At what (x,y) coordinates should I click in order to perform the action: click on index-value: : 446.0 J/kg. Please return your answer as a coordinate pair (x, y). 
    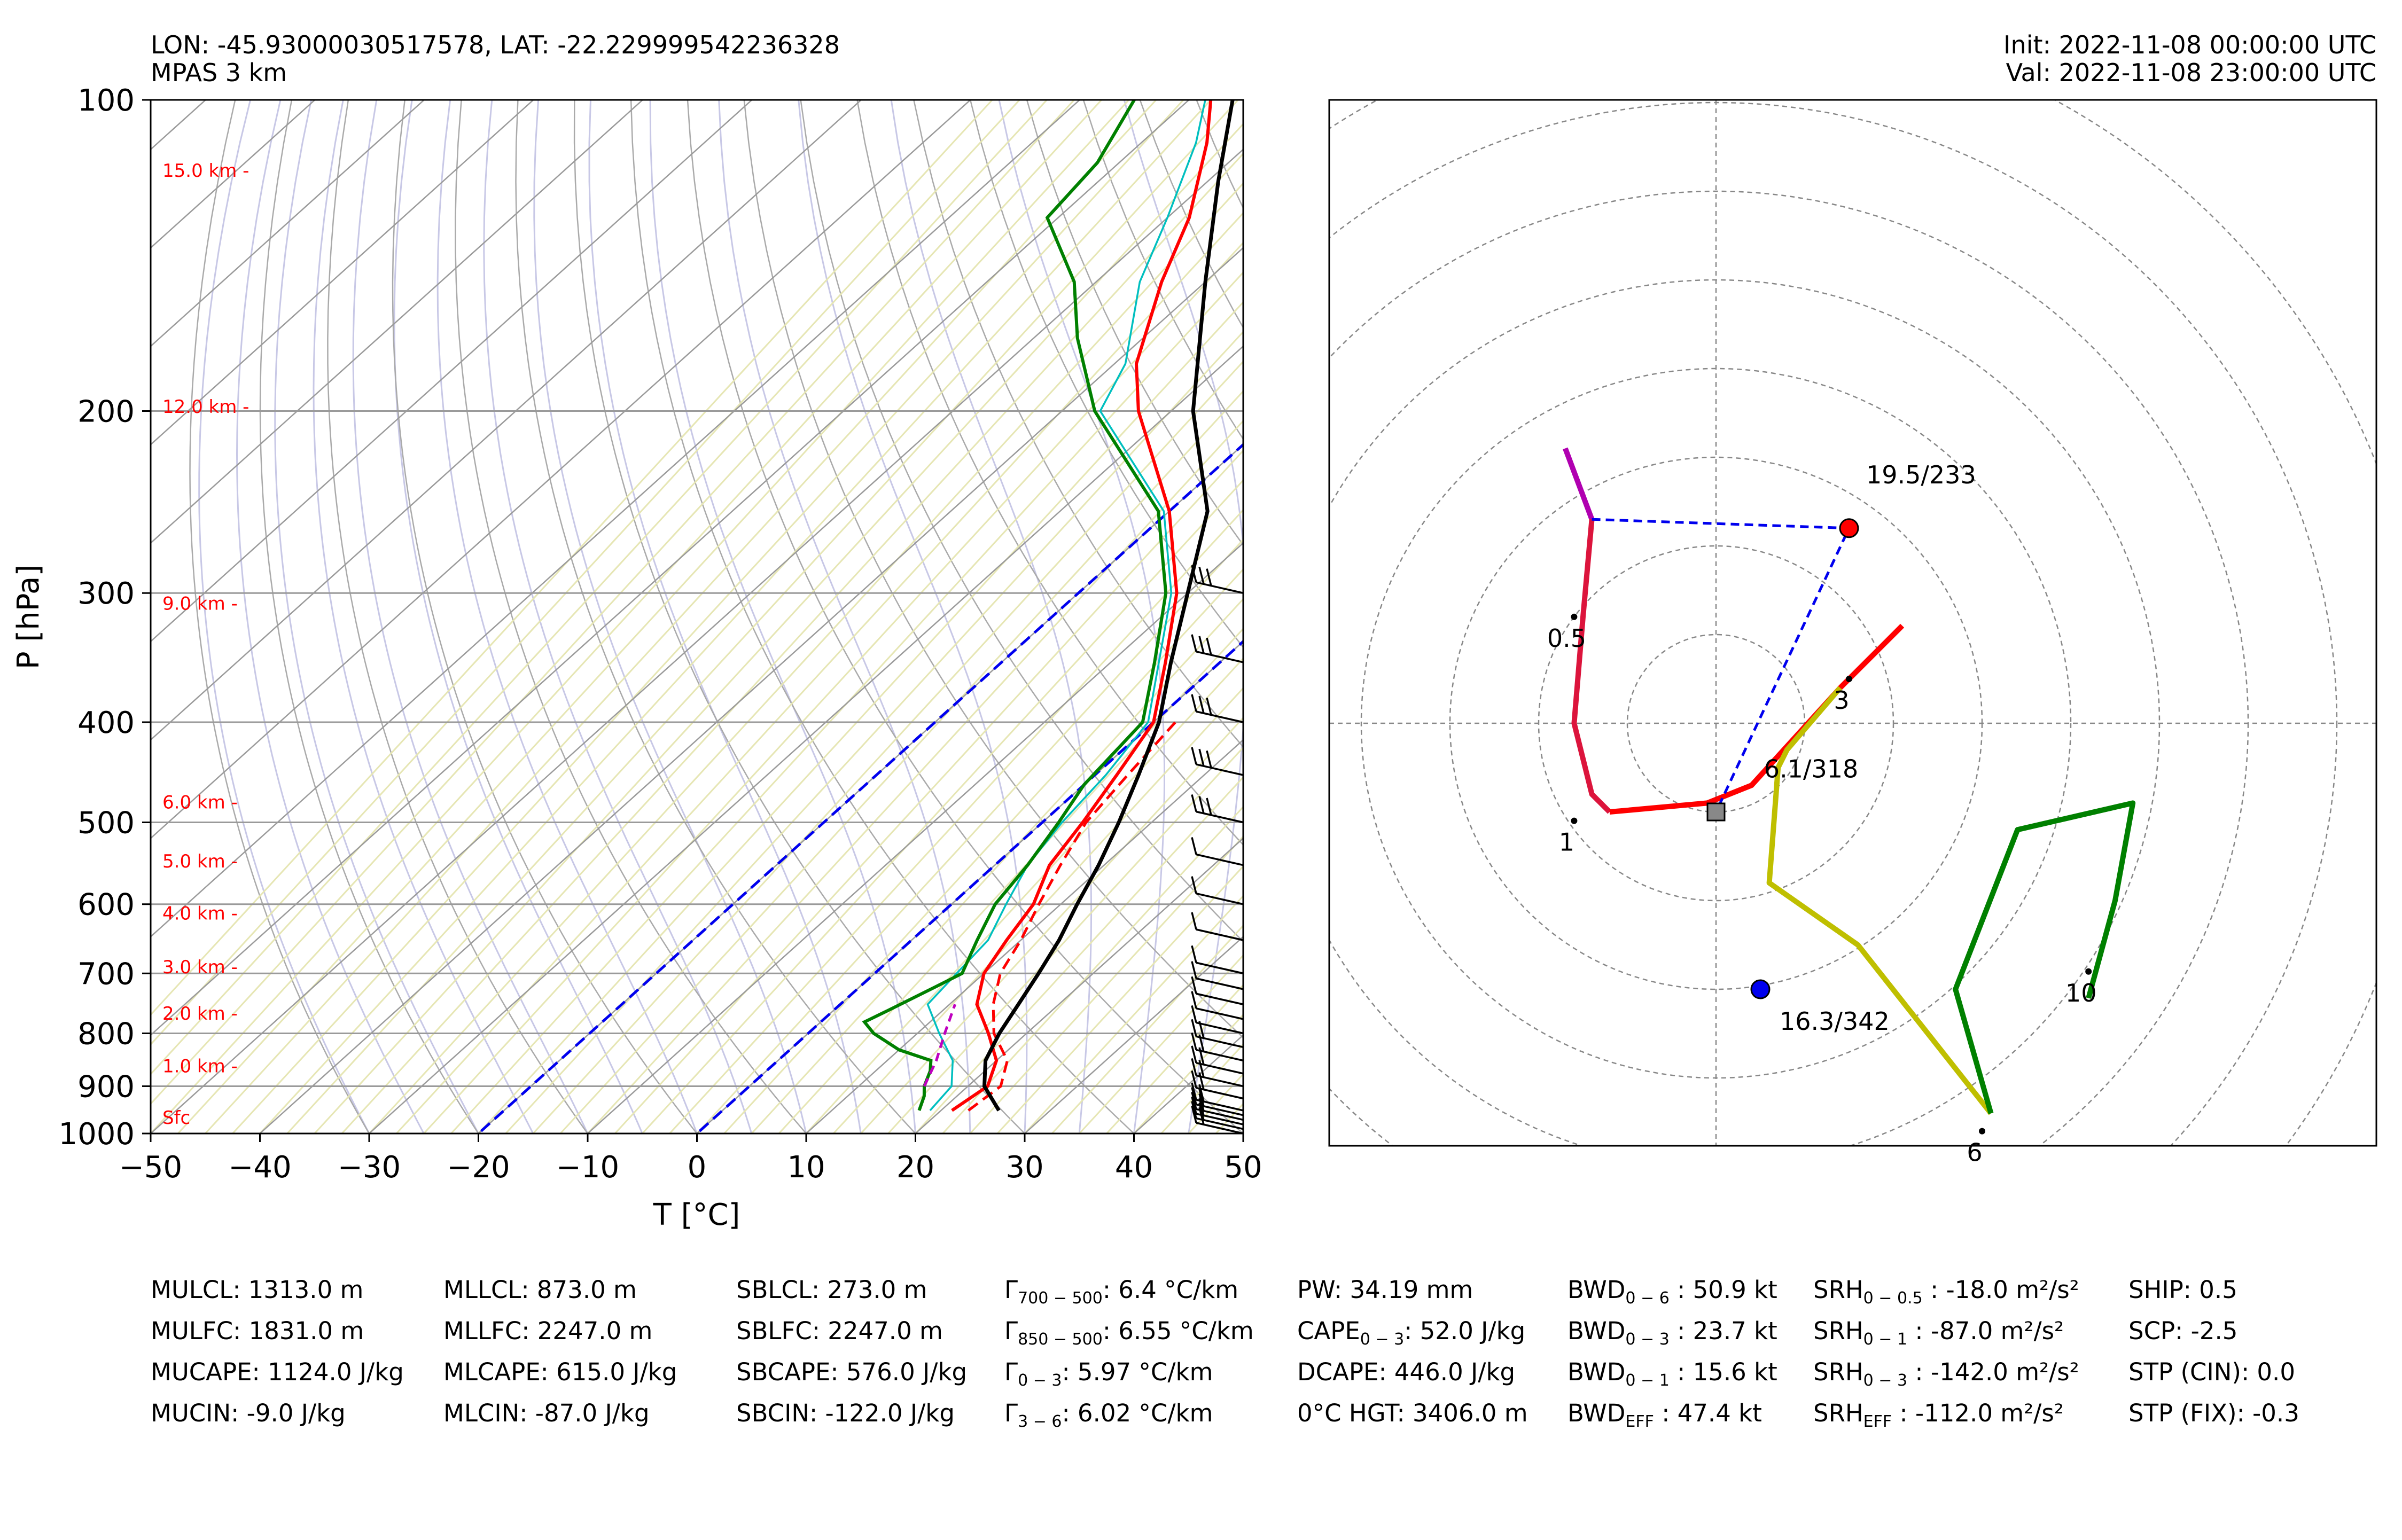
    Looking at the image, I should click on (1447, 1372).